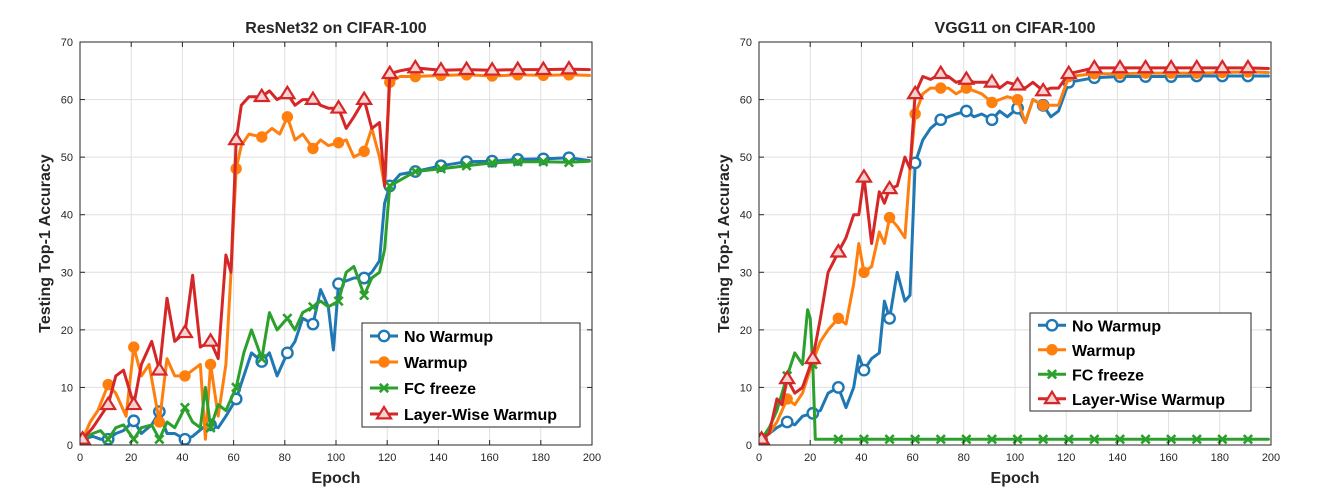 The height and width of the screenshot is (504, 1341). I want to click on x-tick-label: 100, so click(1015, 458).